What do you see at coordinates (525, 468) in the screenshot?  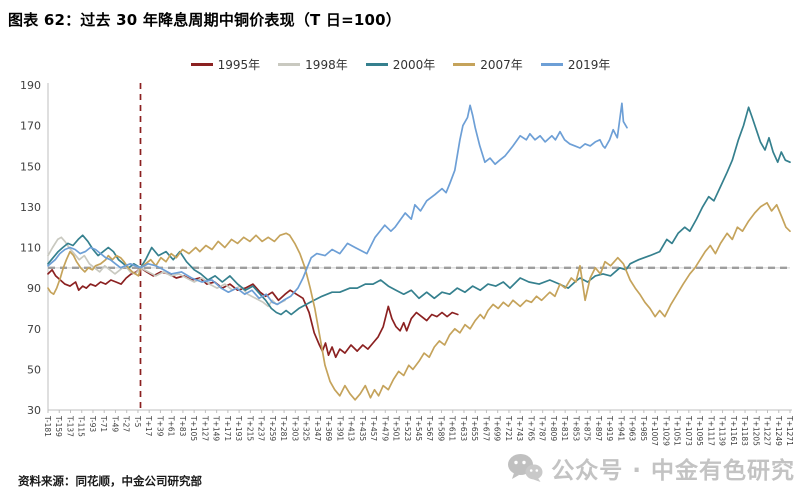 I see `wechat-icon` at bounding box center [525, 468].